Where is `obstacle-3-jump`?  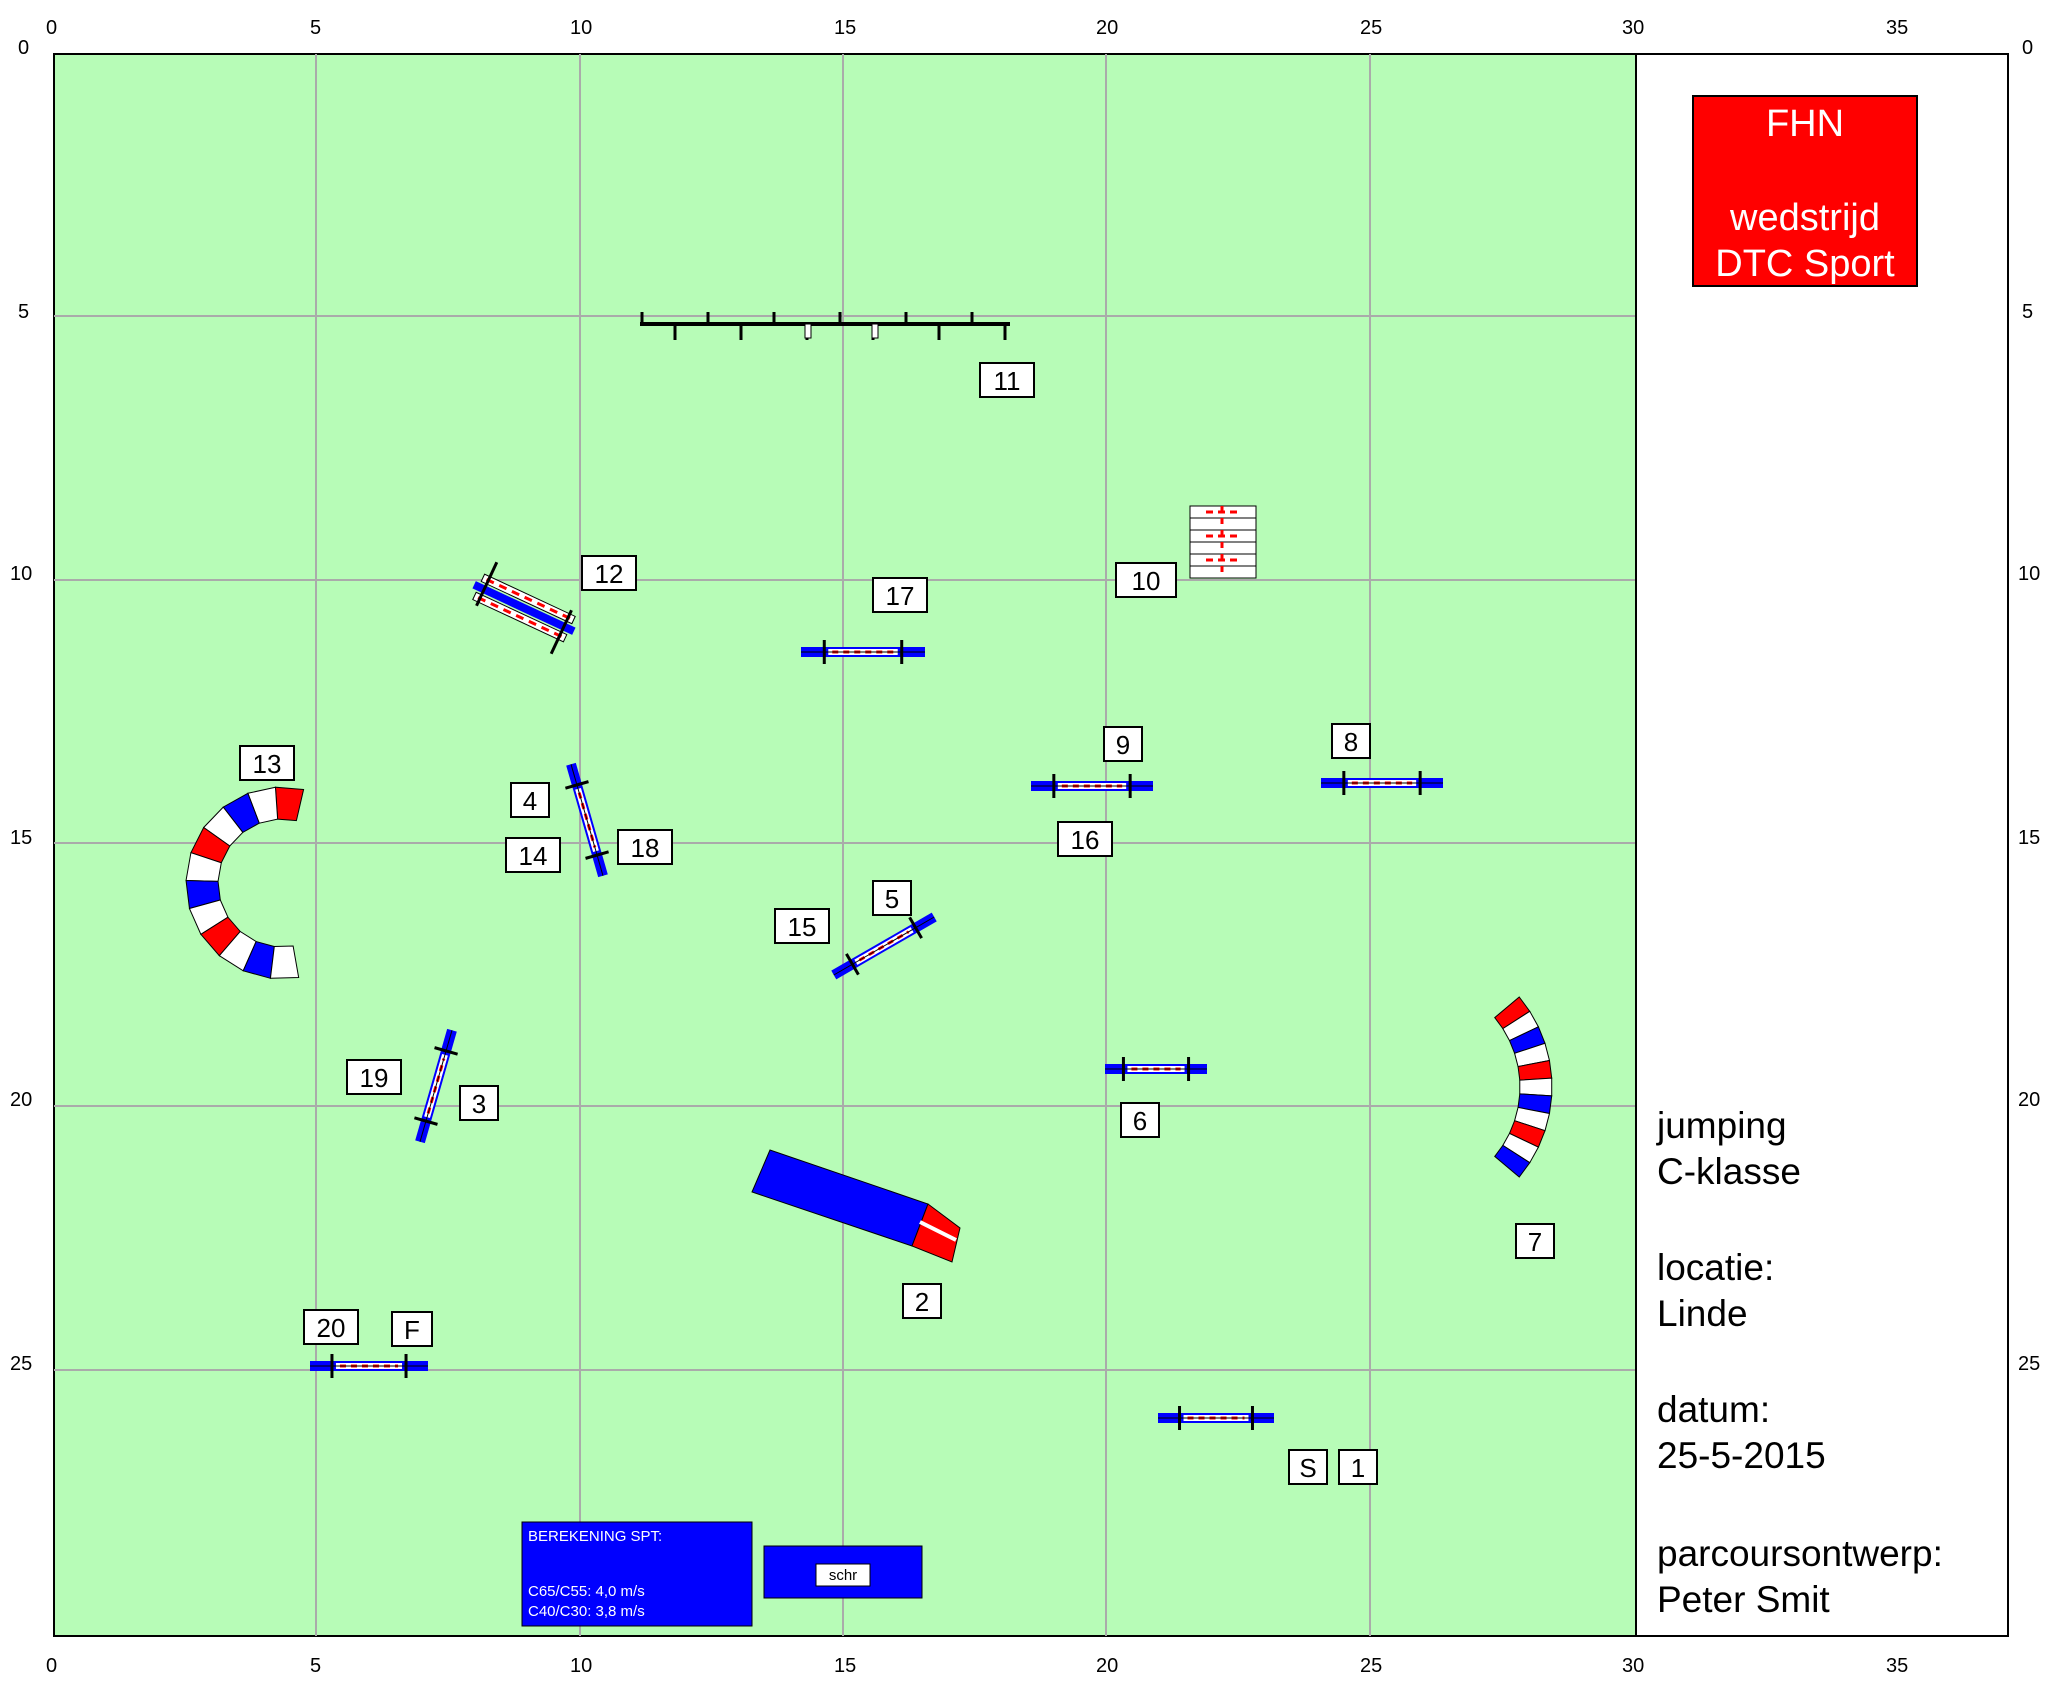 obstacle-3-jump is located at coordinates (436, 1086).